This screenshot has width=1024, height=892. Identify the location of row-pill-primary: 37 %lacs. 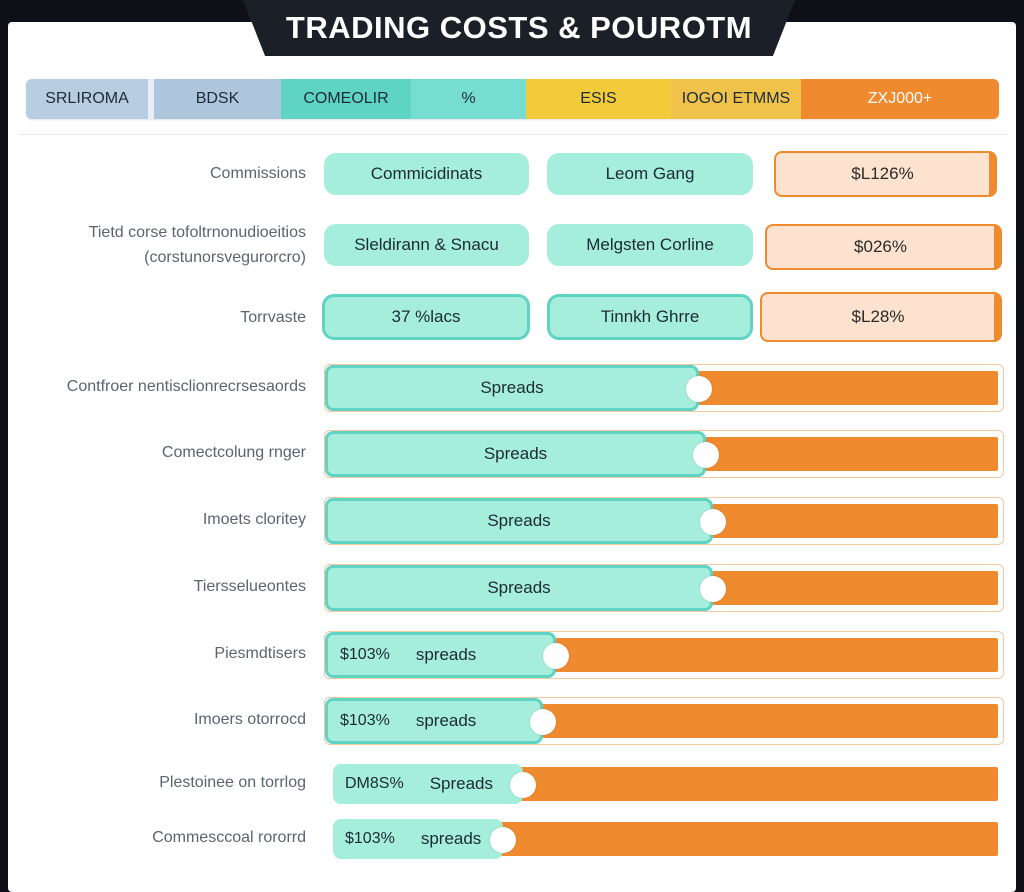
(426, 317).